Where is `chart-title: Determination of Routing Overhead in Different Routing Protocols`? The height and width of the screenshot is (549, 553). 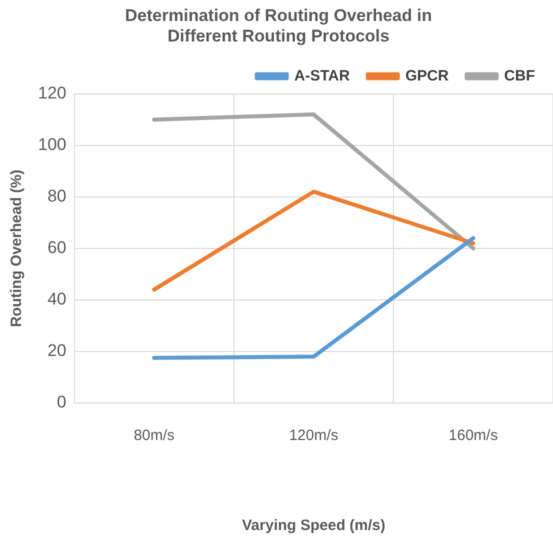 chart-title: Determination of Routing Overhead in Different Routing Protocols is located at coordinates (278, 26).